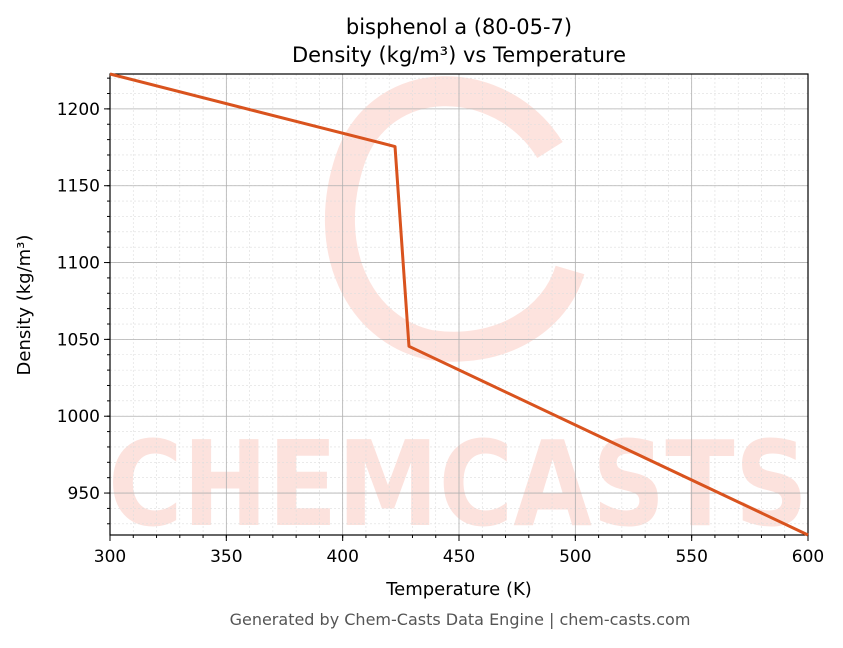  I want to click on x-tick-label: 500, so click(575, 557).